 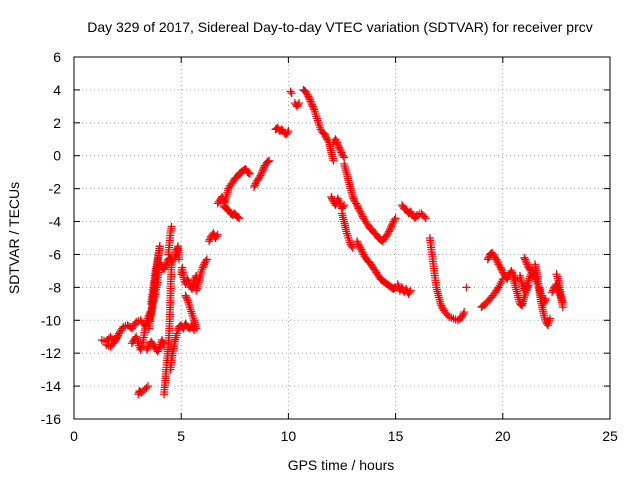 What do you see at coordinates (57, 123) in the screenshot?
I see `y-tick-label: 2` at bounding box center [57, 123].